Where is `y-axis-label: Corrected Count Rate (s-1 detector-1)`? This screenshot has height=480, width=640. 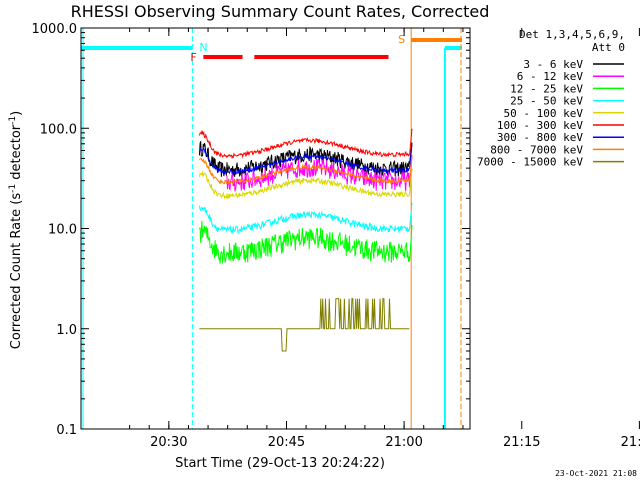
y-axis-label: Corrected Count Rate (s-1 detector-1) is located at coordinates (16, 230).